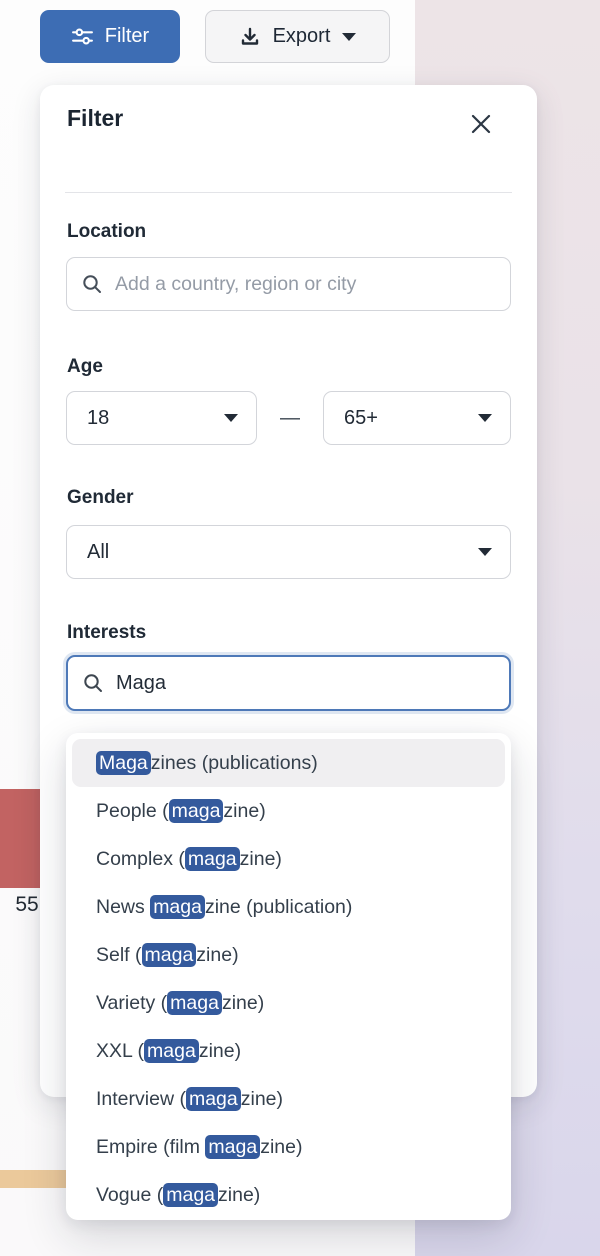 The height and width of the screenshot is (1256, 600). Describe the element at coordinates (82, 36) in the screenshot. I see `sliders-icon` at that location.